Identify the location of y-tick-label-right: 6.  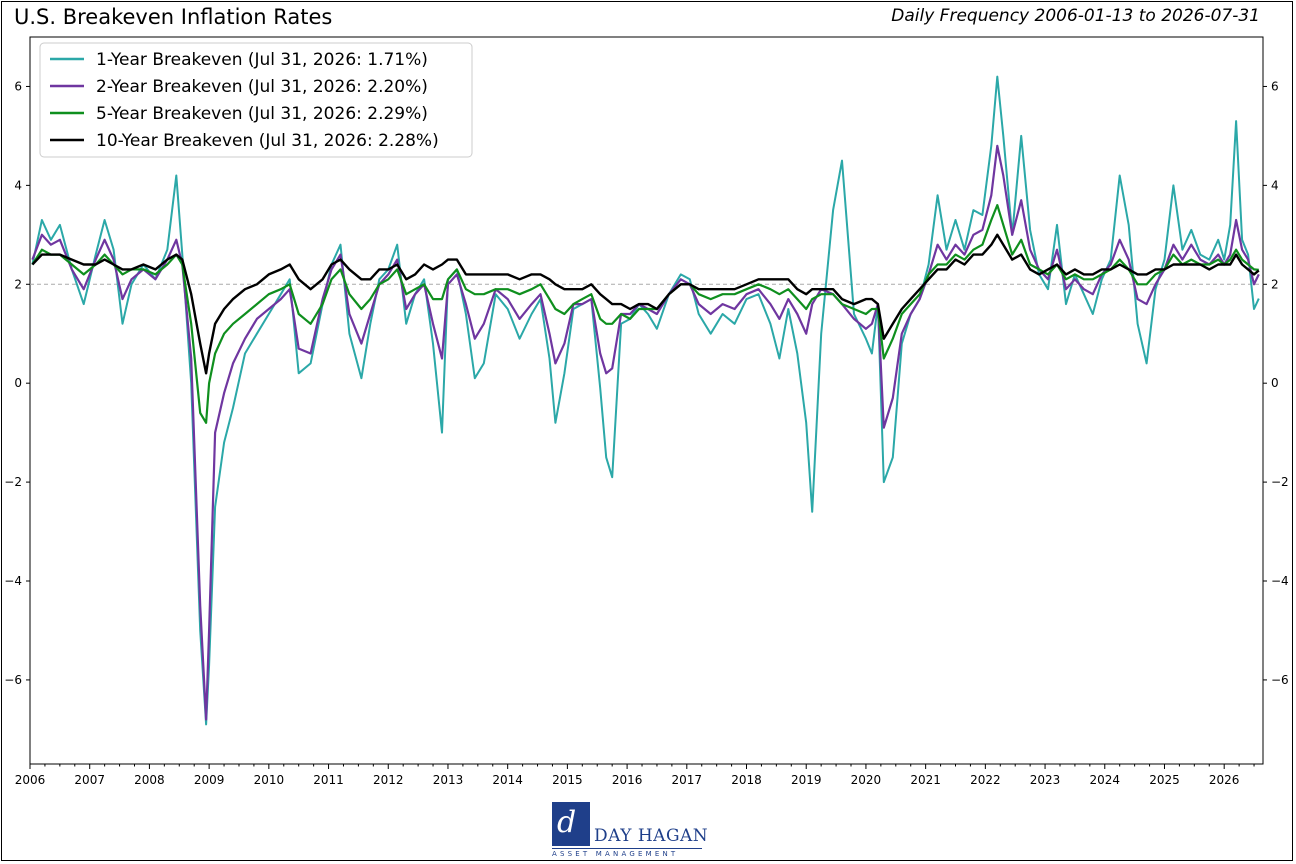
(1275, 86).